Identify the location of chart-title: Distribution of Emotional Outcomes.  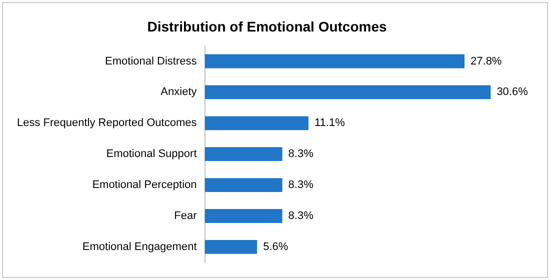
(267, 26).